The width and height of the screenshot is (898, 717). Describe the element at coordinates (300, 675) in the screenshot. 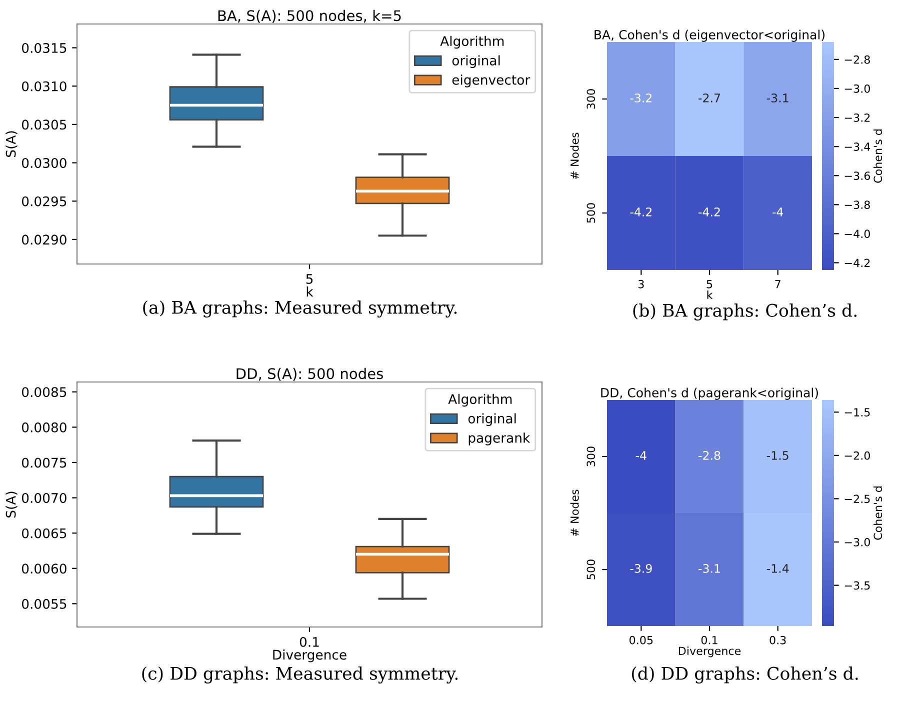

I see `text: (c) DD graphs: Measured symmetry.` at that location.